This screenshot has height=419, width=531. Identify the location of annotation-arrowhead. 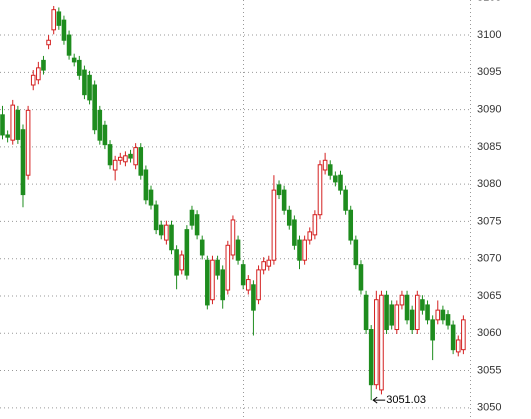
(375, 400).